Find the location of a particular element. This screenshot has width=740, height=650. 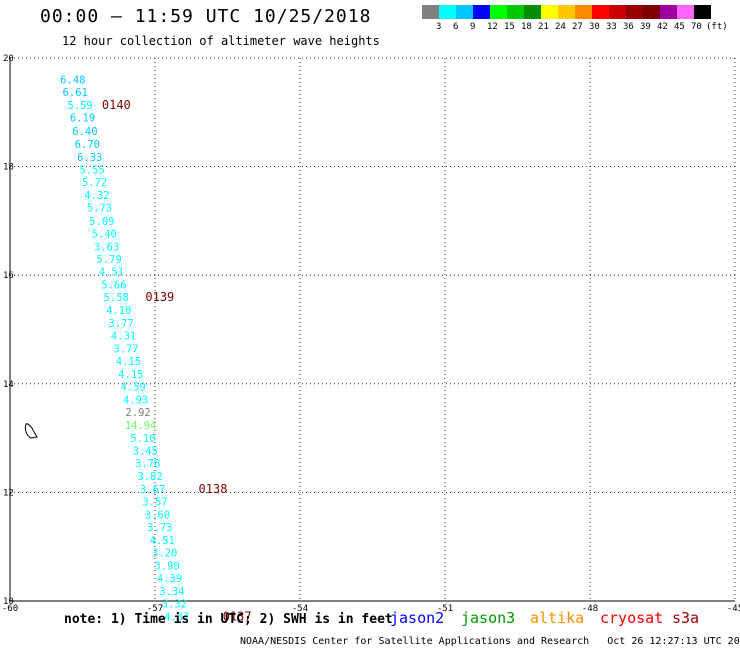

wave-height-point: 5.72 is located at coordinates (94, 183).